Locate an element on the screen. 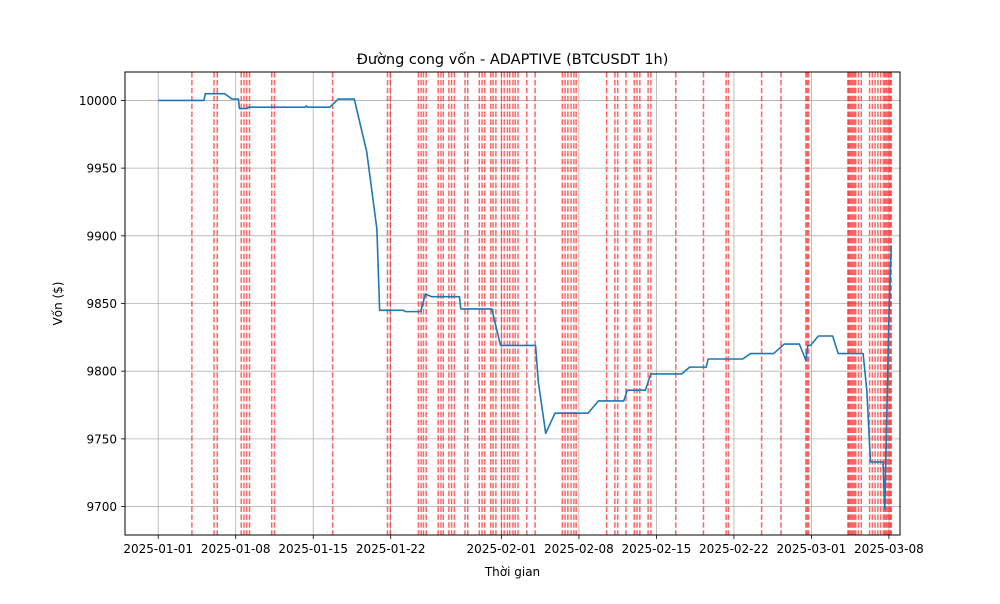 This screenshot has height=604, width=1000. x-tick-label: 2025-02-22 is located at coordinates (734, 549).